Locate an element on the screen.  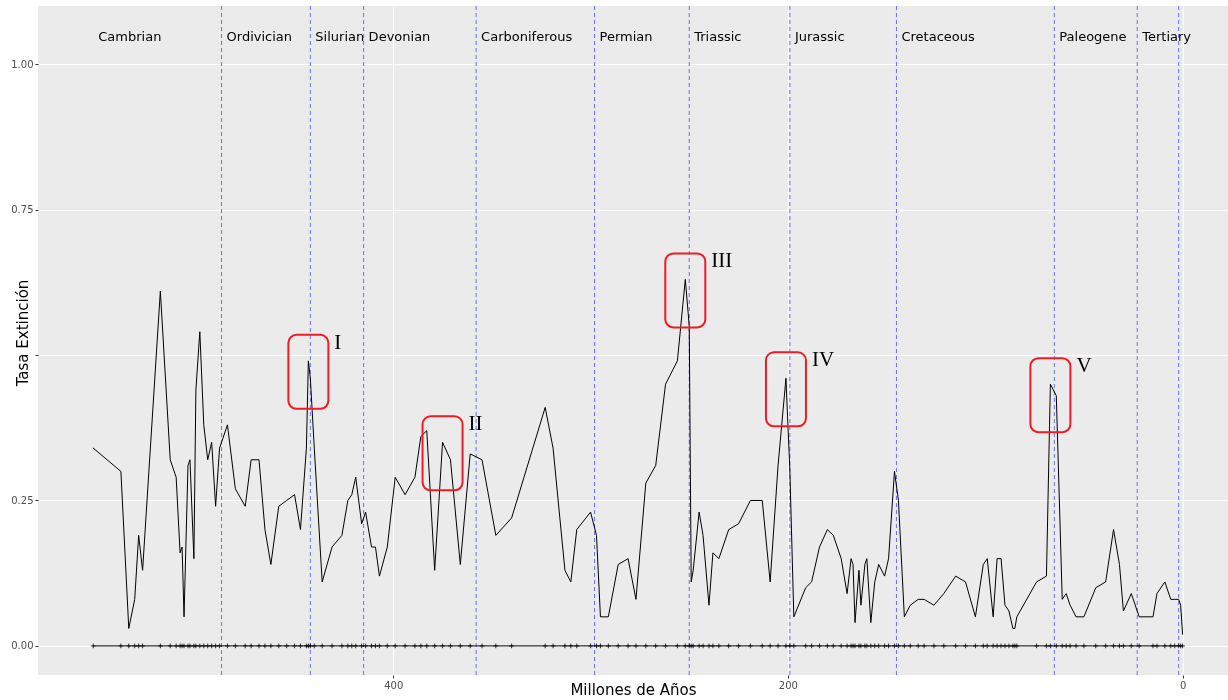
y-tick-label: 0.25 is located at coordinates (22, 500).